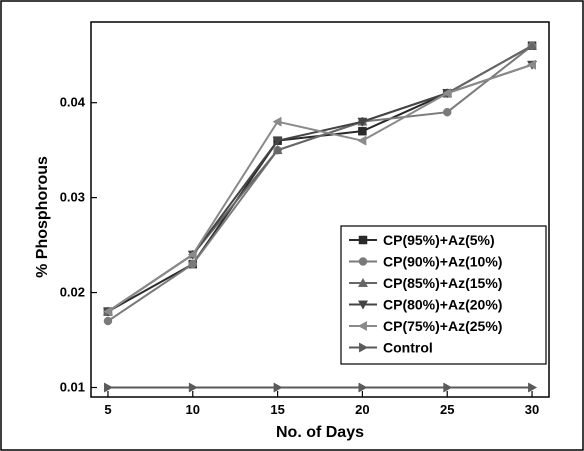  What do you see at coordinates (442, 305) in the screenshot?
I see `legend-label: CP(80%)+Az(20%)` at bounding box center [442, 305].